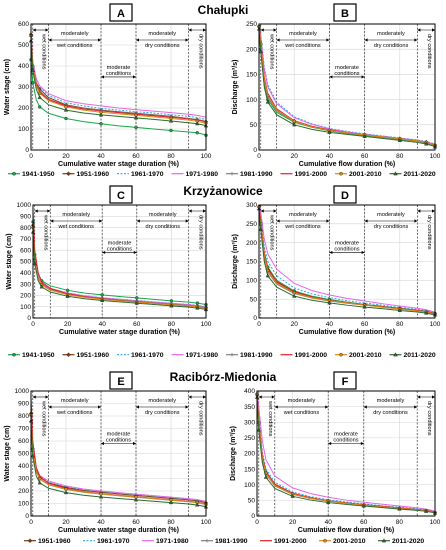 Image resolution: width=446 pixels, height=550 pixels. What do you see at coordinates (119, 252) in the screenshot?
I see `moderate-arrow` at bounding box center [119, 252].